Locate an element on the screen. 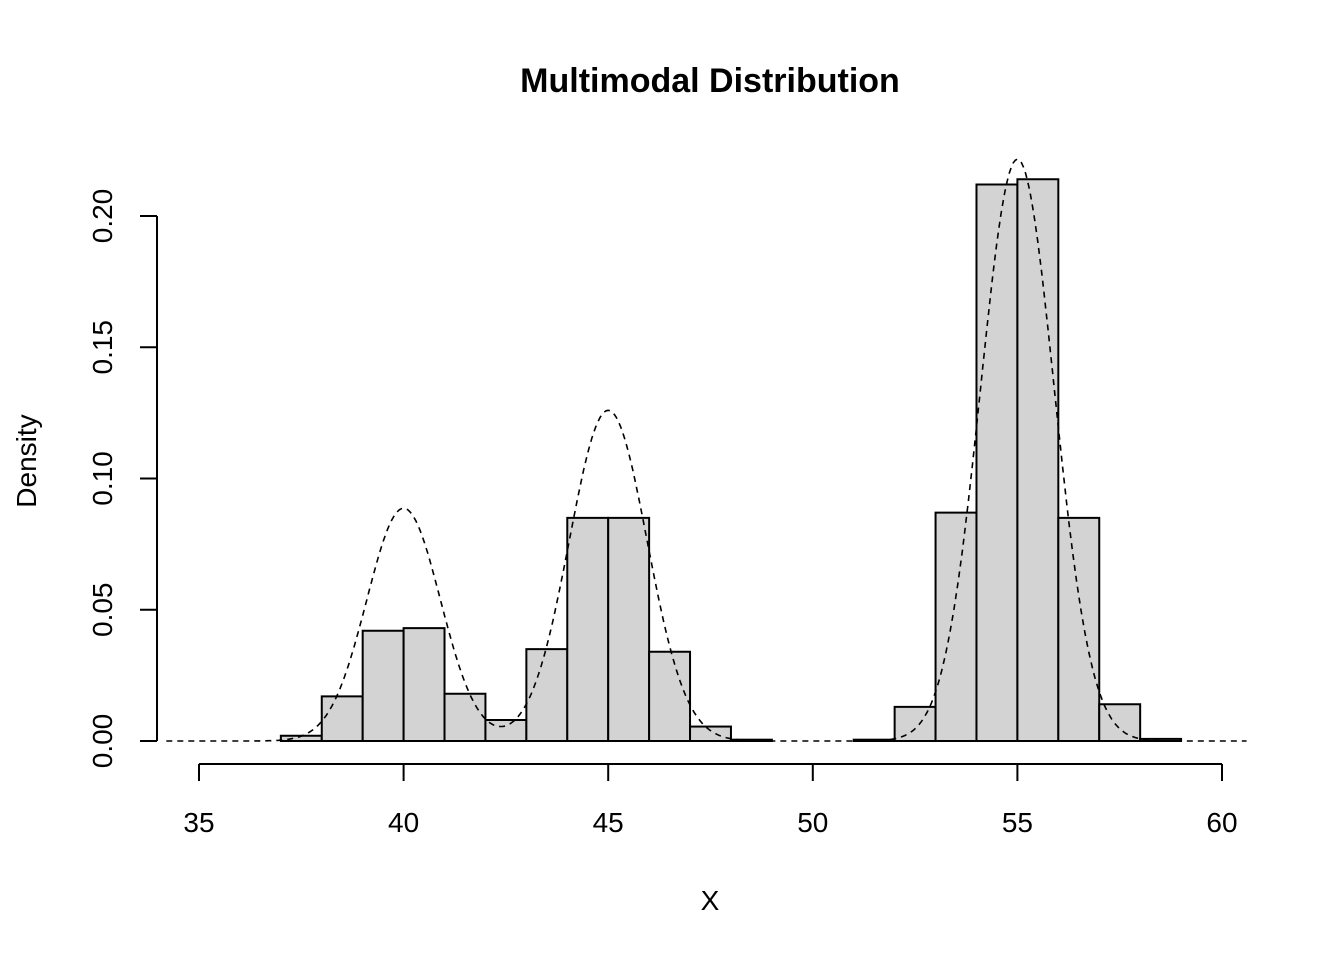 The height and width of the screenshot is (960, 1344). y-tick-label-0.20: 0.20 is located at coordinates (102, 216).